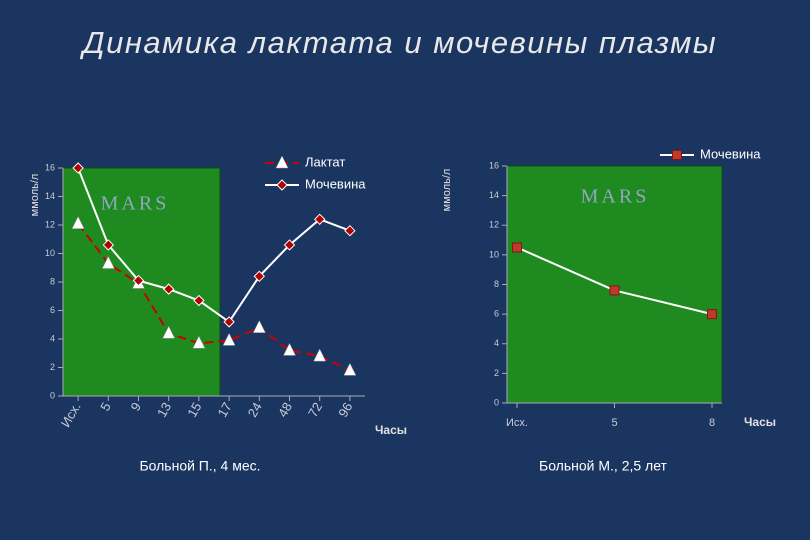 The width and height of the screenshot is (810, 540). Describe the element at coordinates (712, 423) in the screenshot. I see `x-tick-label: 8` at that location.